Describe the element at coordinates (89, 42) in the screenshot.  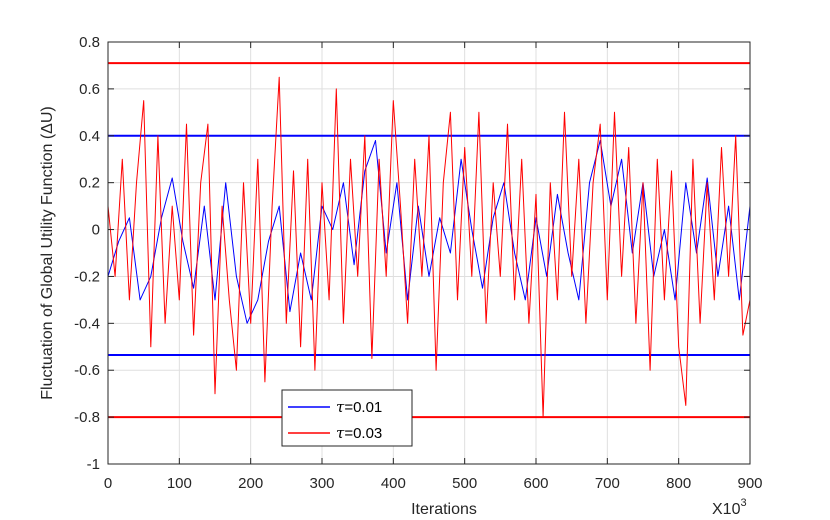
I see `y-tick-label: 0.8` at that location.